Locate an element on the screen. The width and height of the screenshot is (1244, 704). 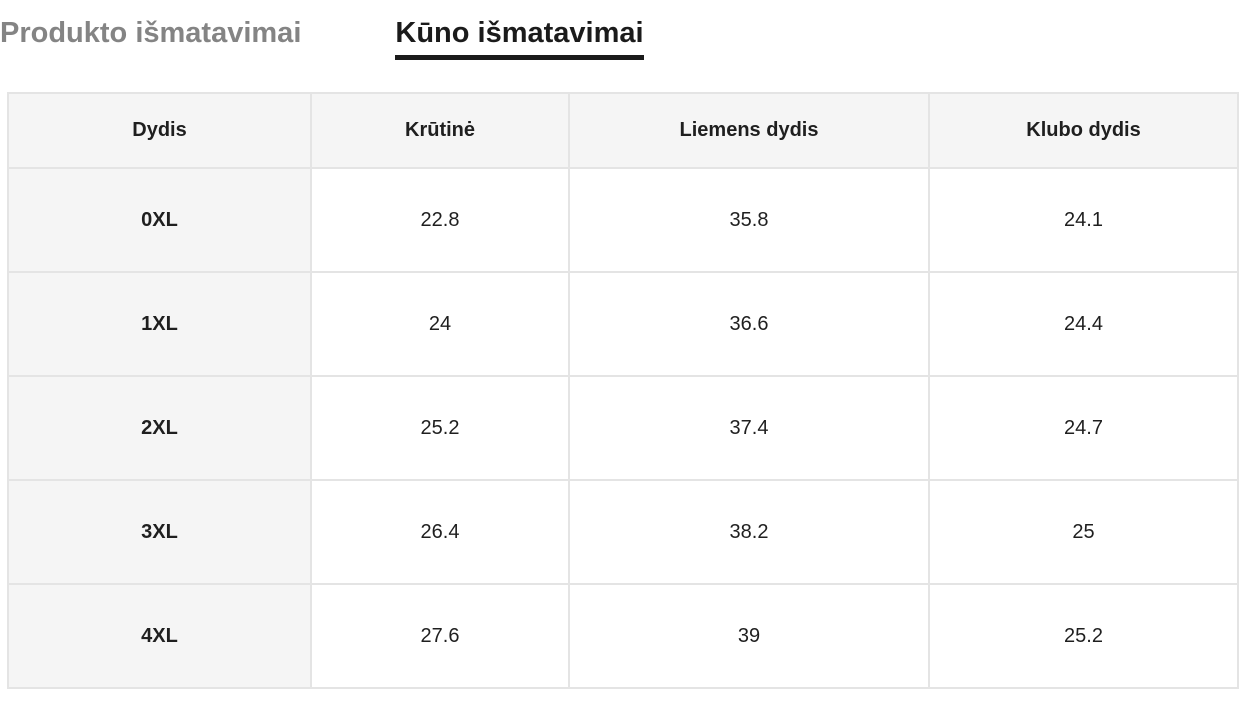
column-header-2: Liemens dydis is located at coordinates (749, 130).